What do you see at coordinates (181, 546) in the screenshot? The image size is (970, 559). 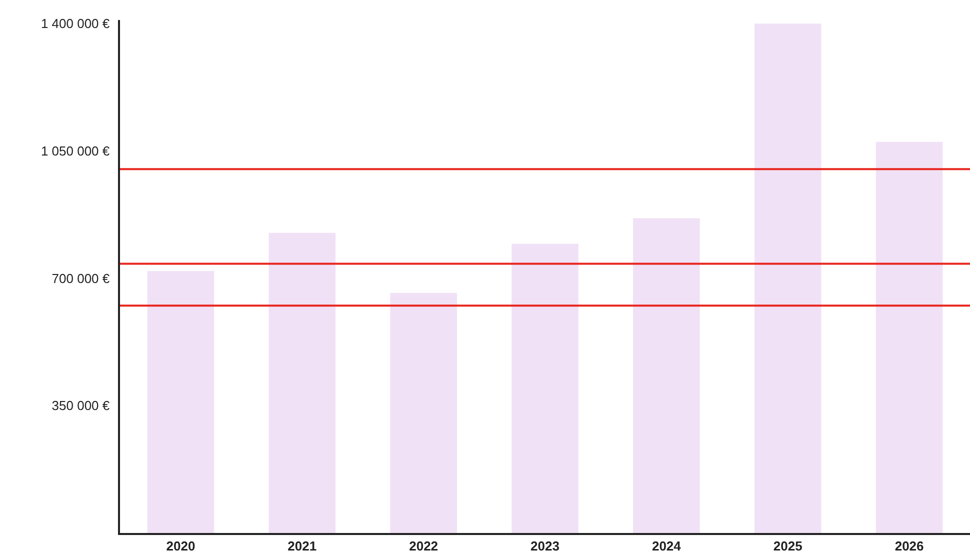 I see `x-tick-label: 2020` at bounding box center [181, 546].